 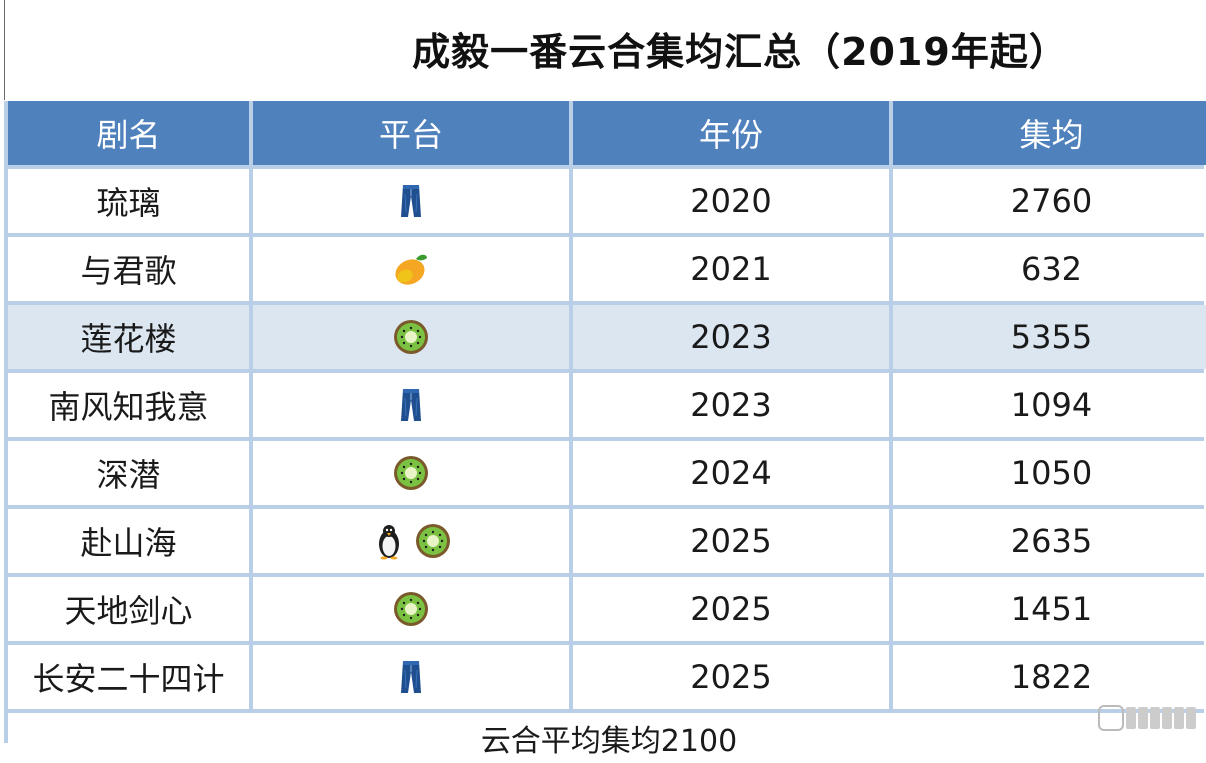 What do you see at coordinates (731, 473) in the screenshot?
I see `cell-year: 2024` at bounding box center [731, 473].